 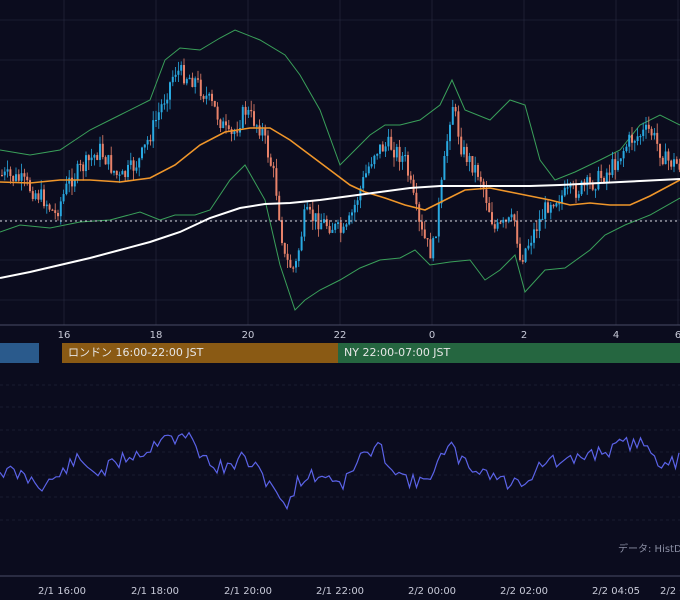 What do you see at coordinates (432, 591) in the screenshot?
I see `osc-x-tick-label: 2/2 00:00` at bounding box center [432, 591].